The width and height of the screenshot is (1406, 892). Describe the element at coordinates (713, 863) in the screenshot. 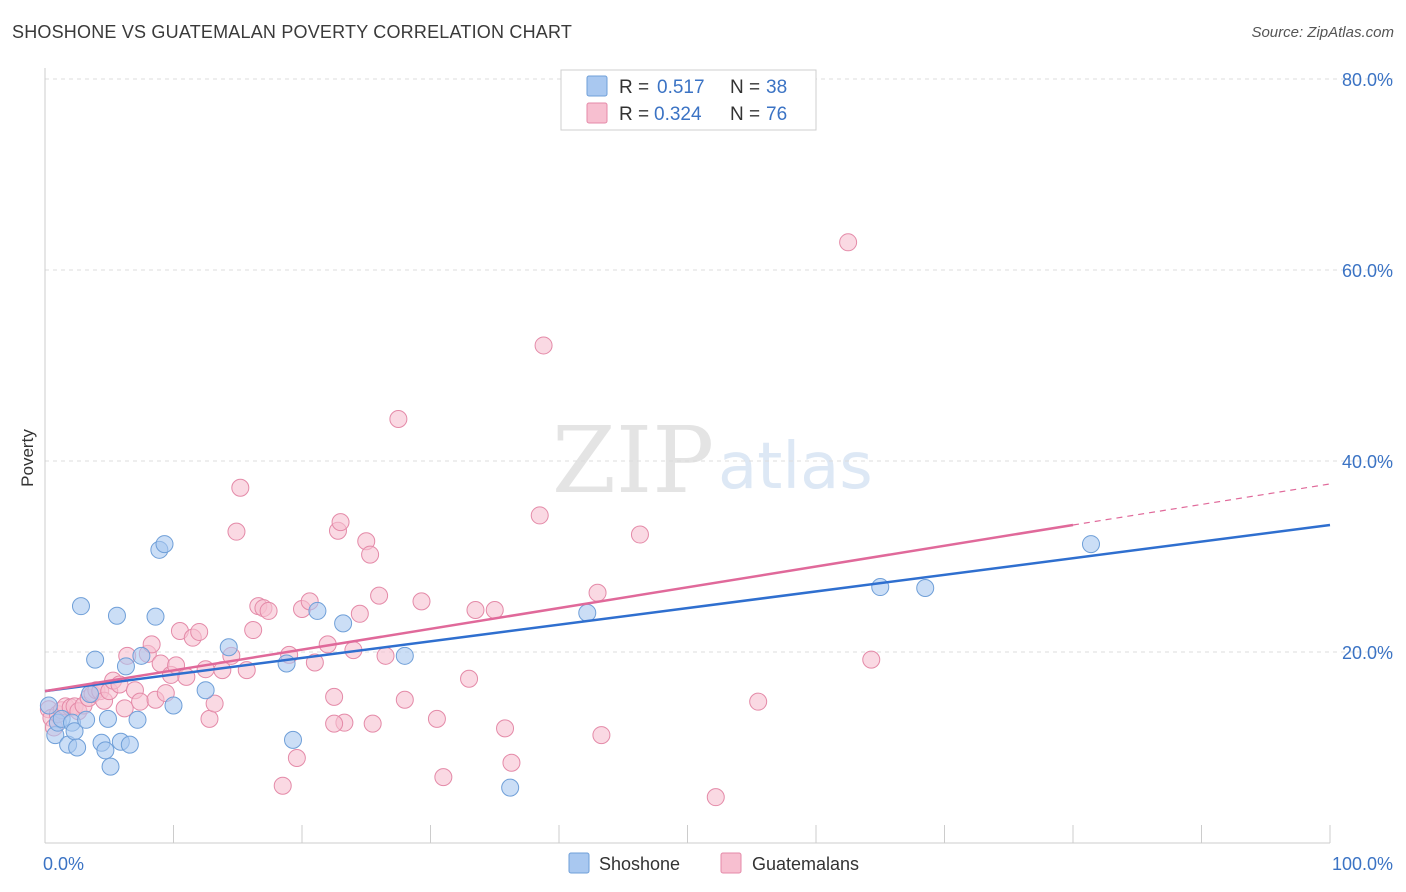

I see `bottom-legend: Shoshone Guatemalans` at that location.